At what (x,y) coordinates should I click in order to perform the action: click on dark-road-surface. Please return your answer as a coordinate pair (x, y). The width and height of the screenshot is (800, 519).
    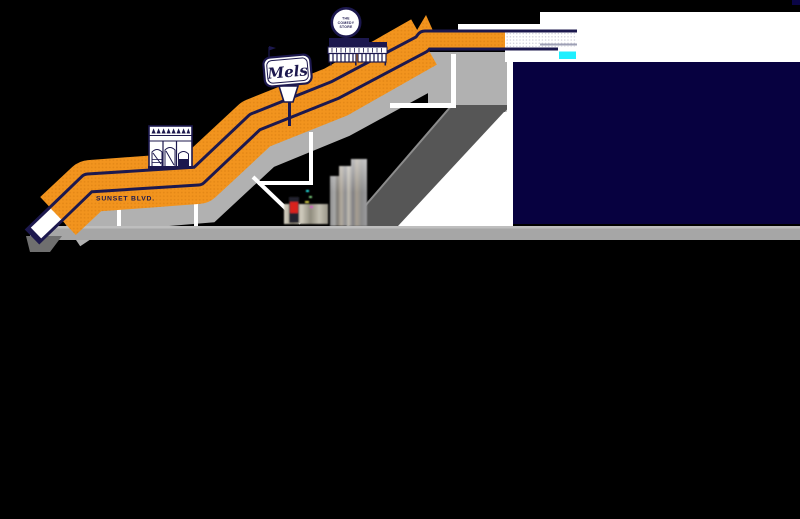
    Looking at the image, I should click on (429, 166).